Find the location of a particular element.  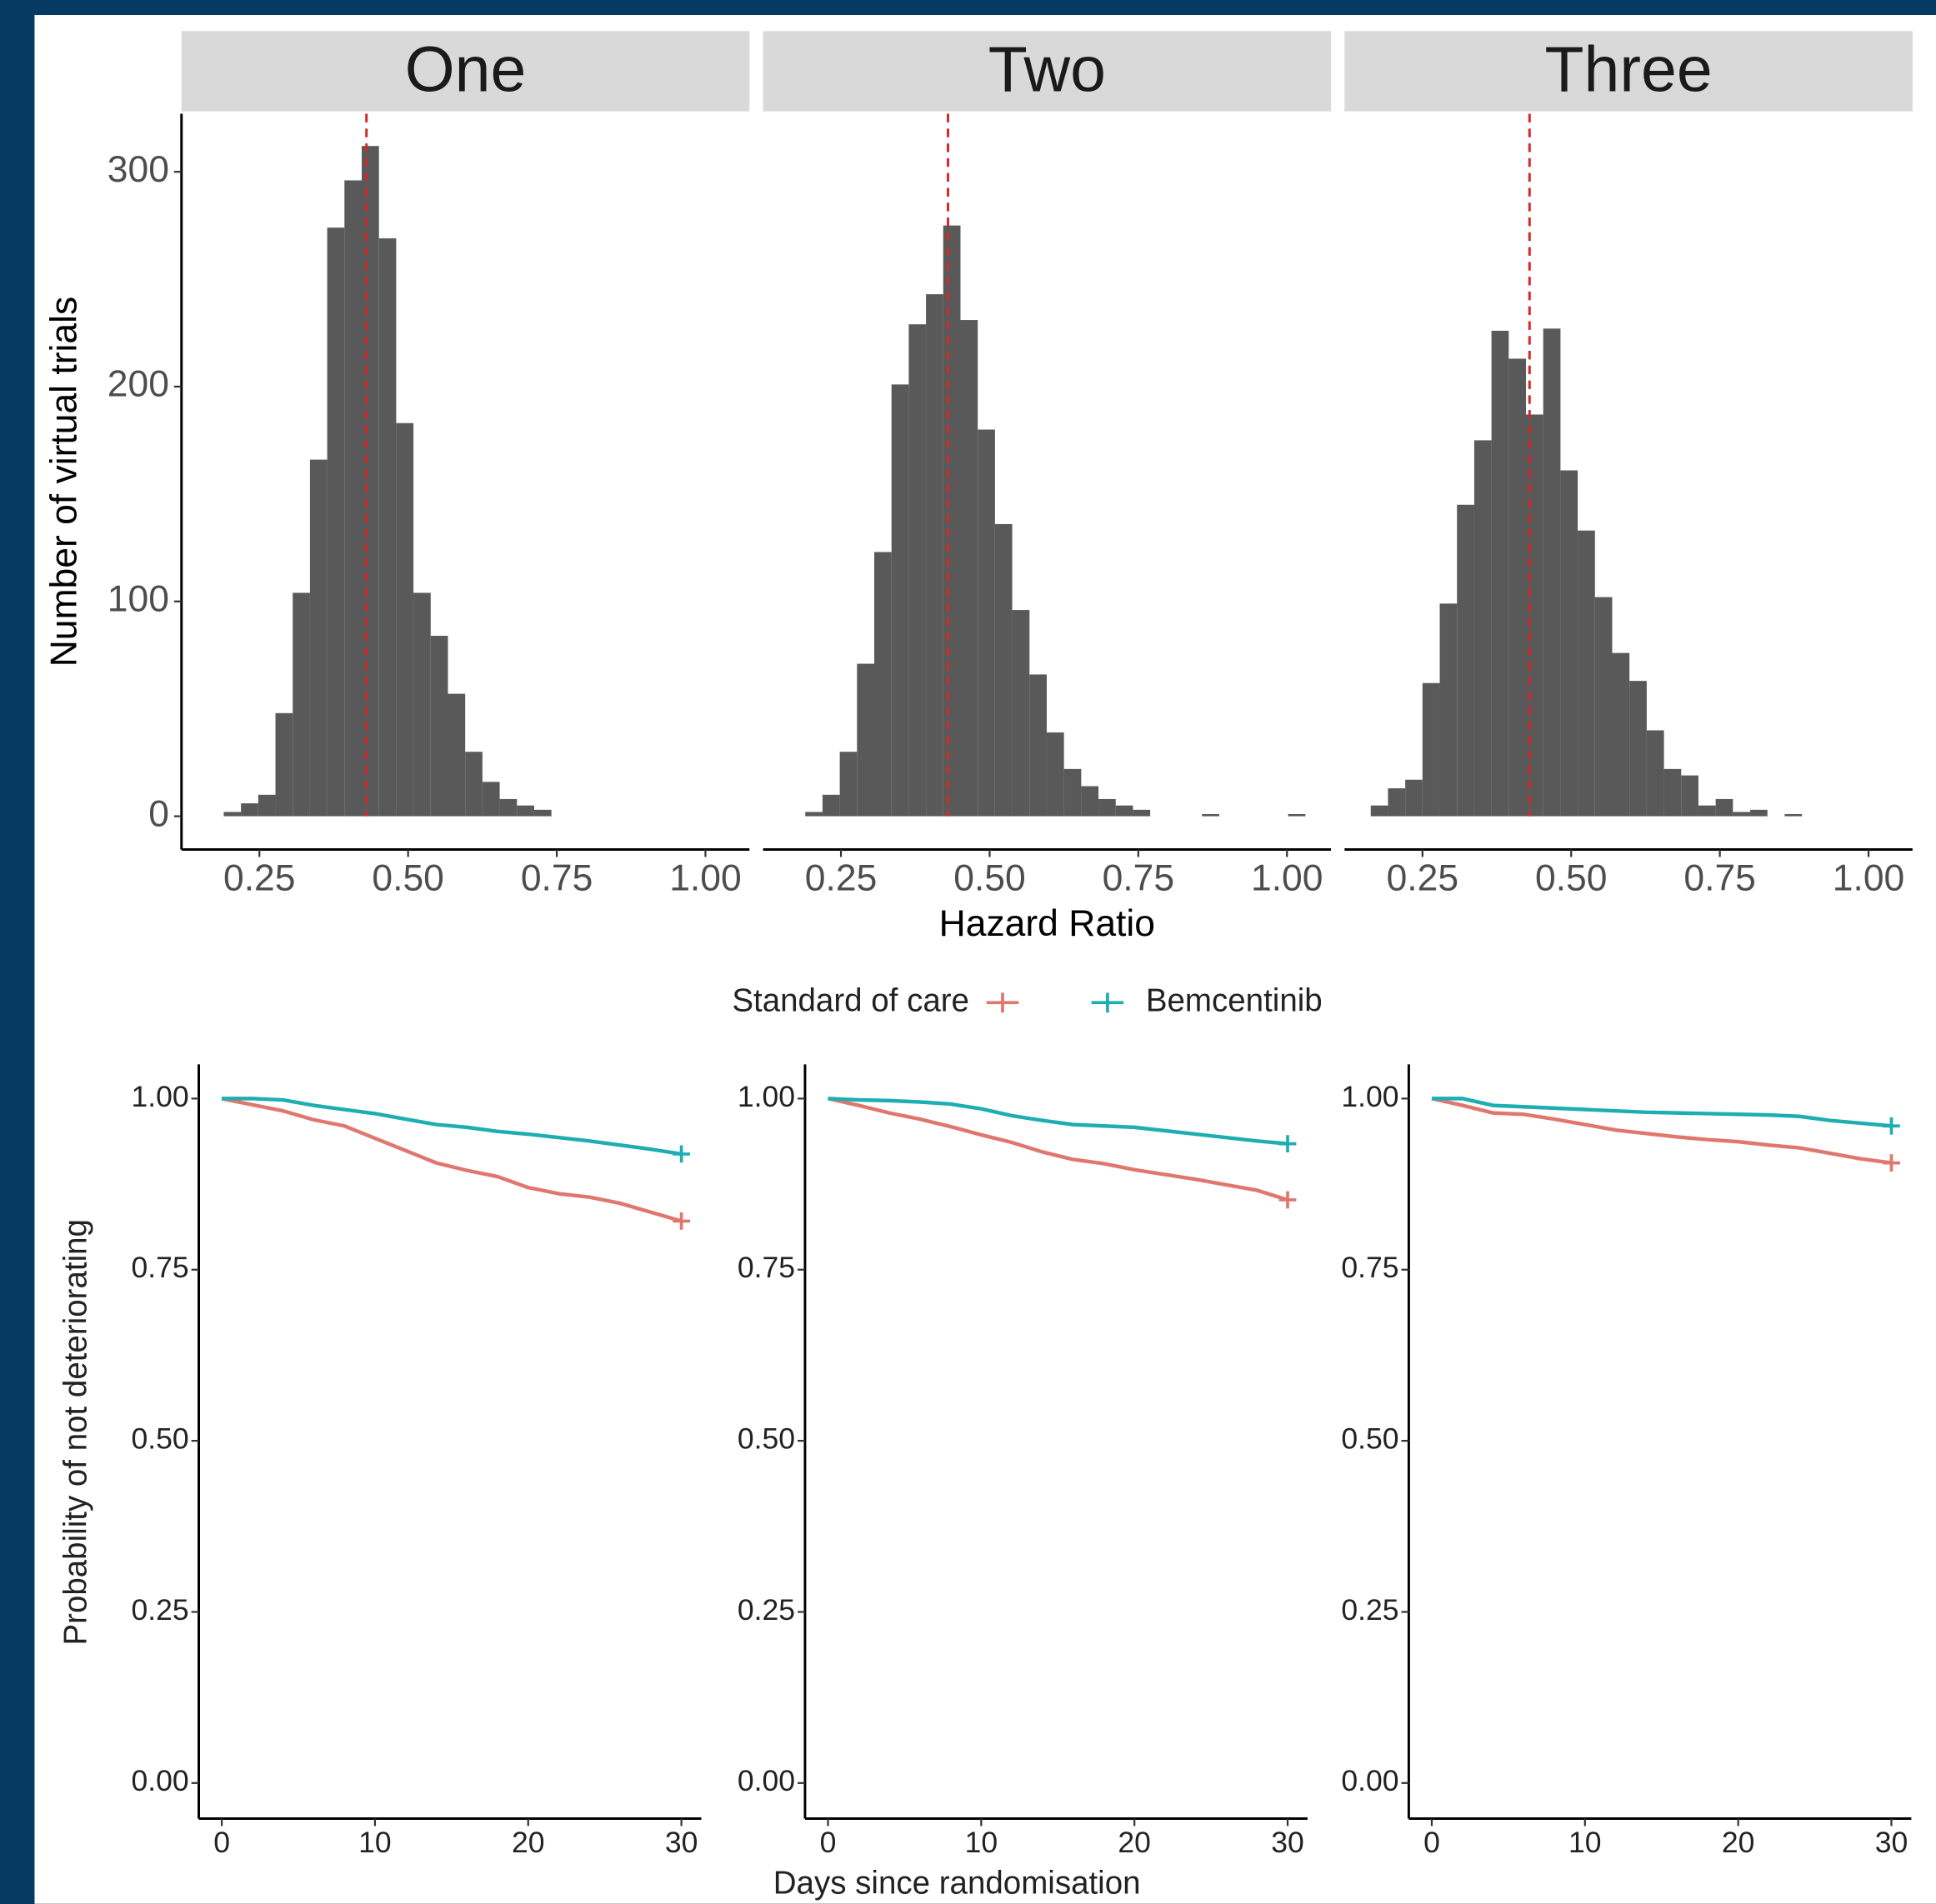

y-tick-label: 100 is located at coordinates (139, 599).